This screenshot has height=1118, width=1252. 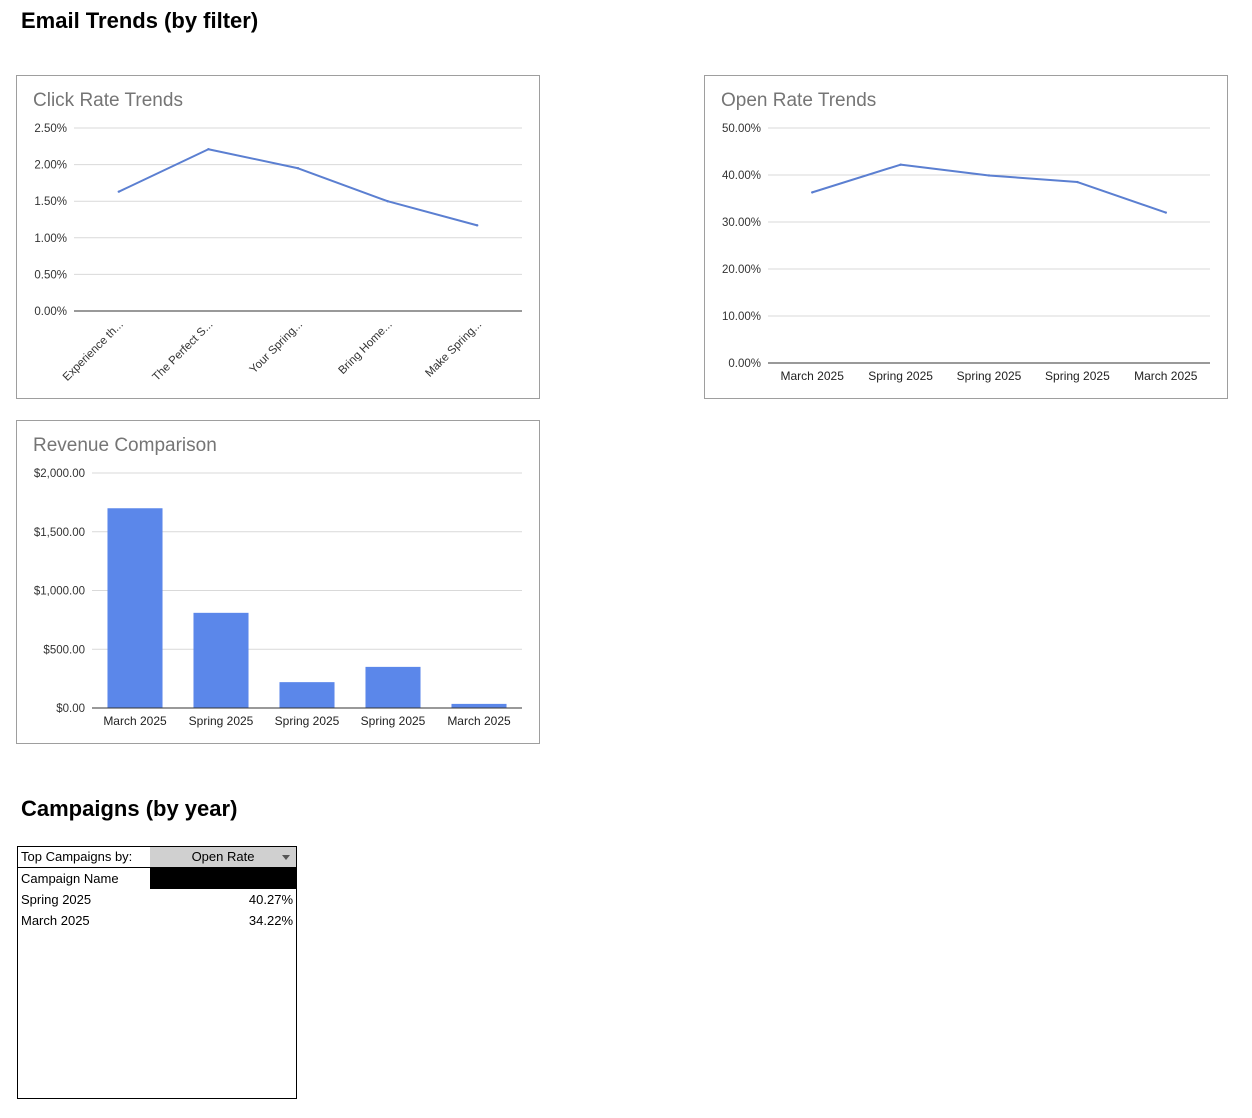 I want to click on campaign-name-cell: Spring 2025, so click(x=56, y=899).